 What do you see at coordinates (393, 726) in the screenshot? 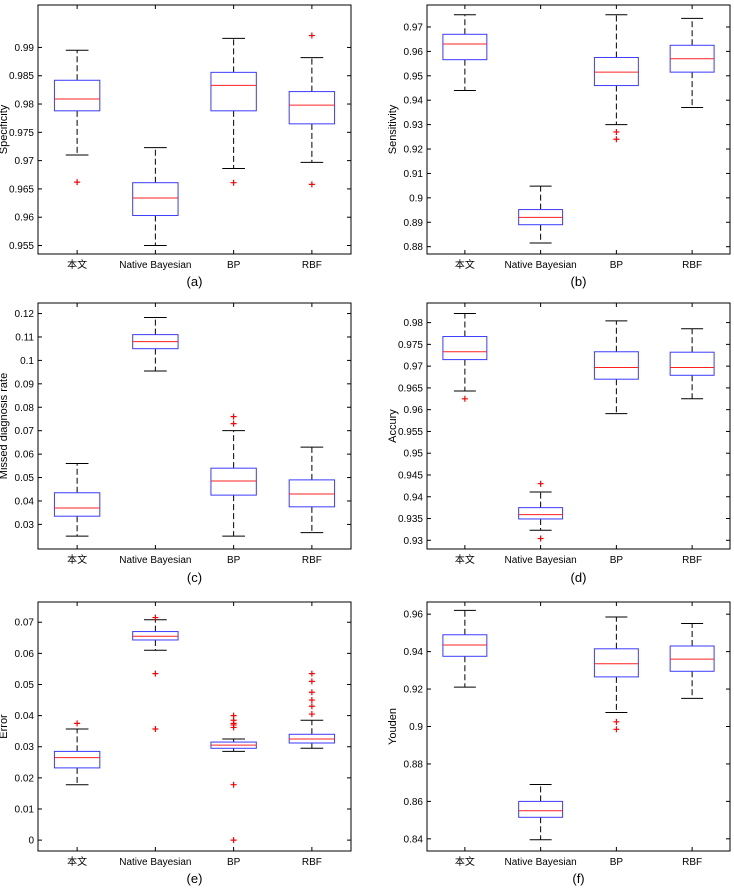
I see `y-axis-label: Youden` at bounding box center [393, 726].